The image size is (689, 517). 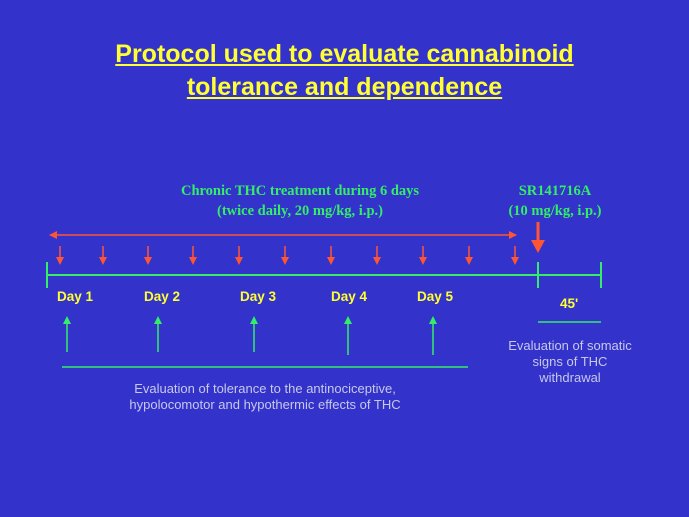 I want to click on withdrawal-eval-line-3: withdrawal, so click(x=570, y=377).